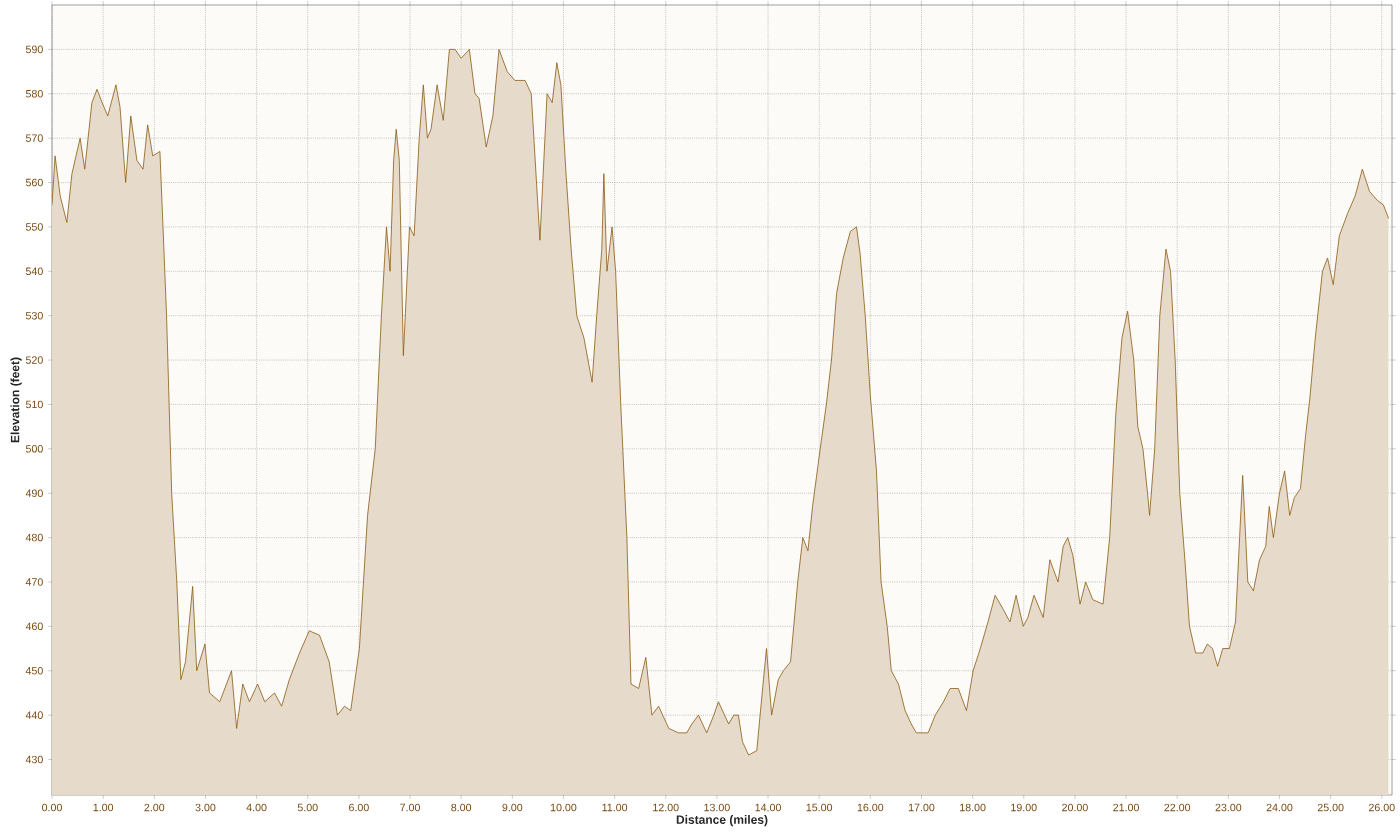 The image size is (1400, 840). What do you see at coordinates (717, 807) in the screenshot?
I see `x-tick-label: 13.00` at bounding box center [717, 807].